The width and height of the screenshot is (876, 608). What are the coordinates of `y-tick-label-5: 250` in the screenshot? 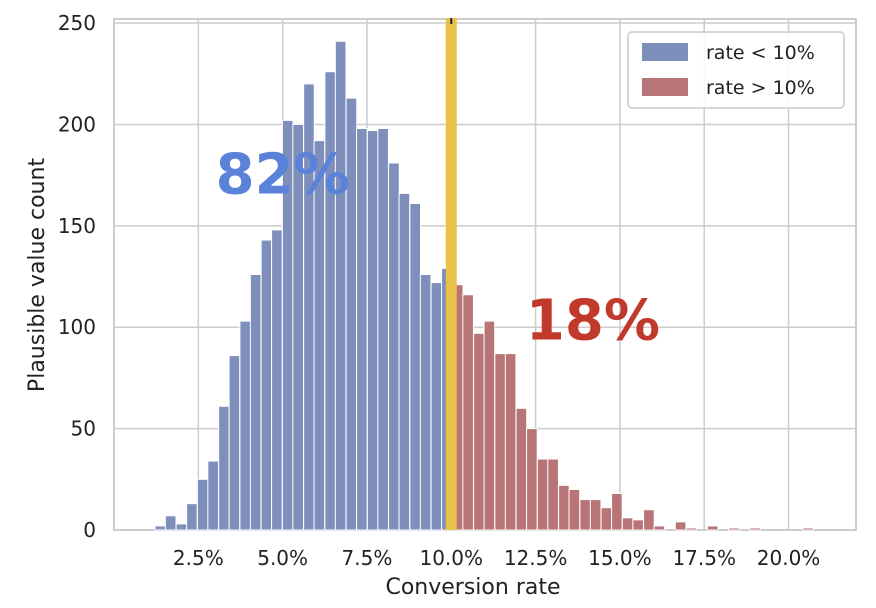 It's located at (77, 23).